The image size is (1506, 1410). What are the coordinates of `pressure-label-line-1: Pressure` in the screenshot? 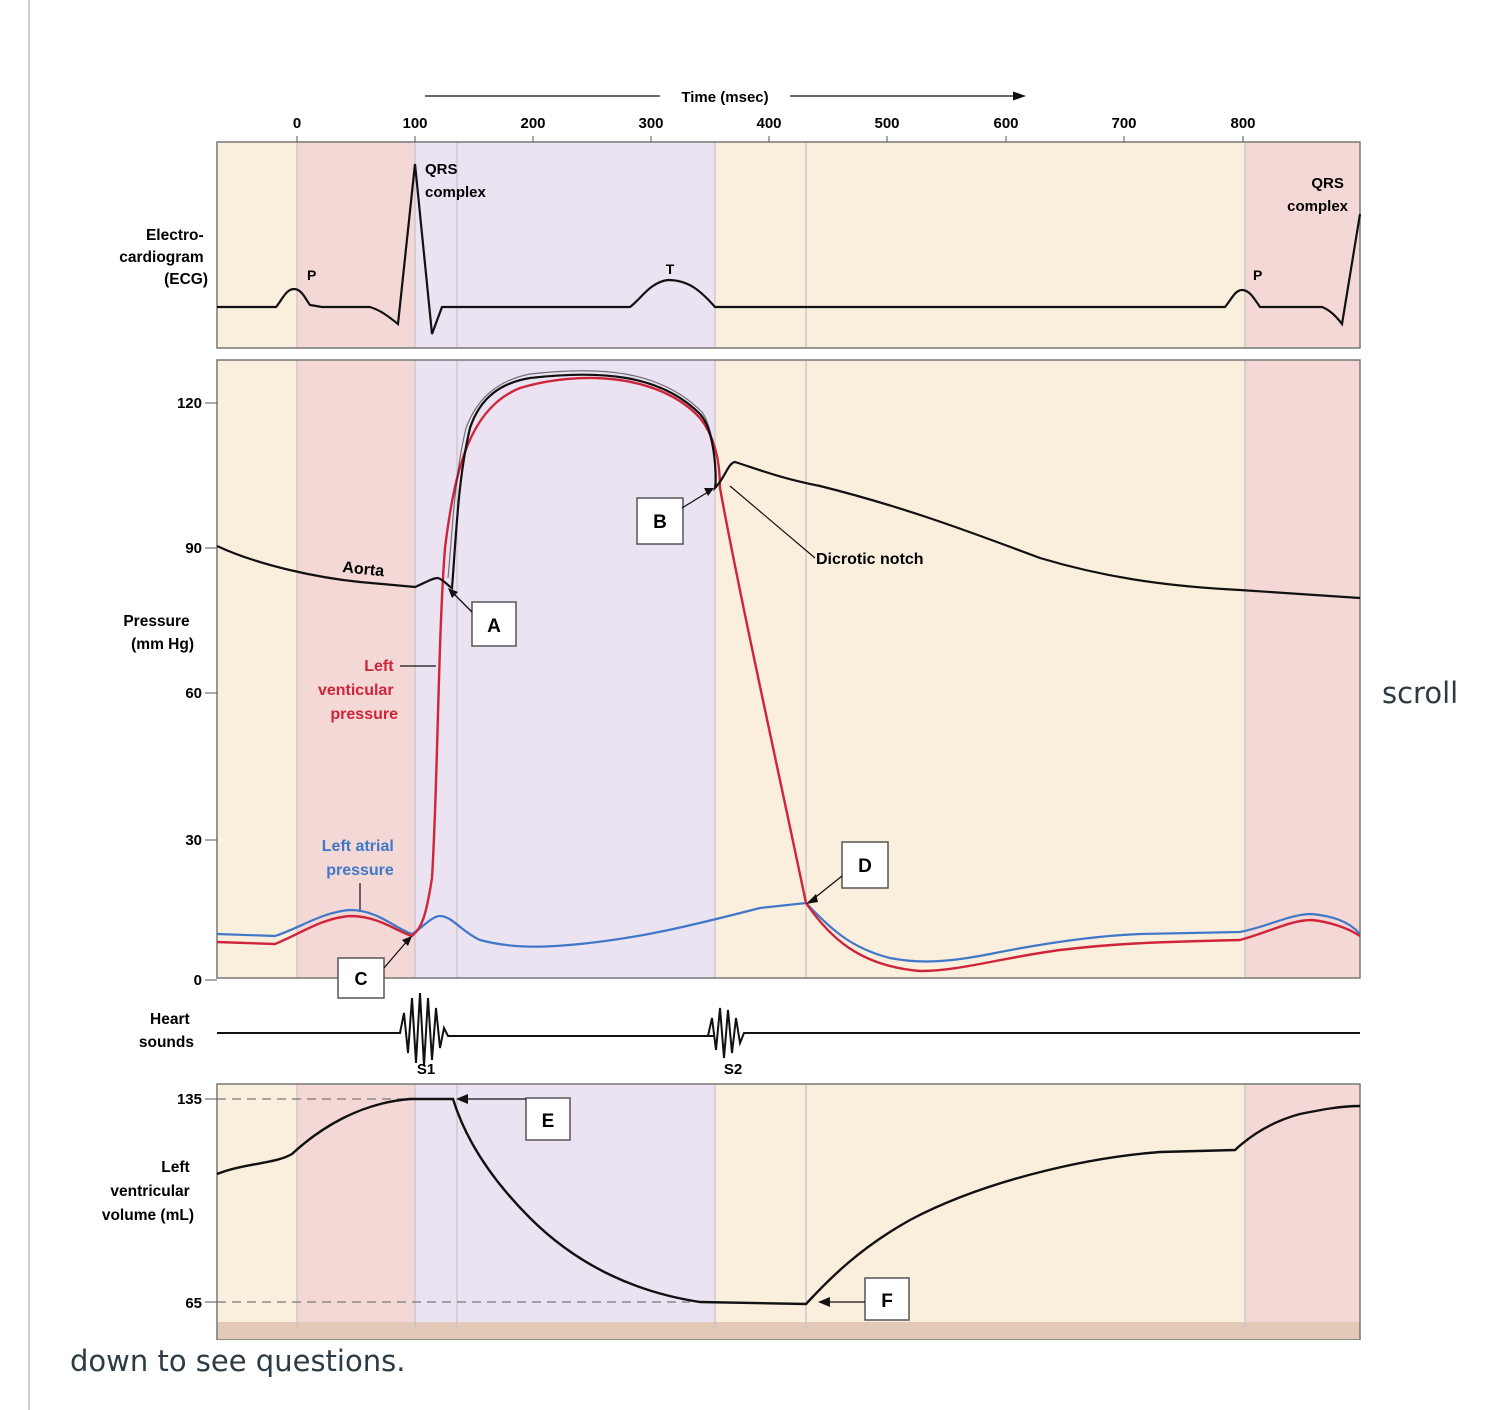 It's located at (156, 621).